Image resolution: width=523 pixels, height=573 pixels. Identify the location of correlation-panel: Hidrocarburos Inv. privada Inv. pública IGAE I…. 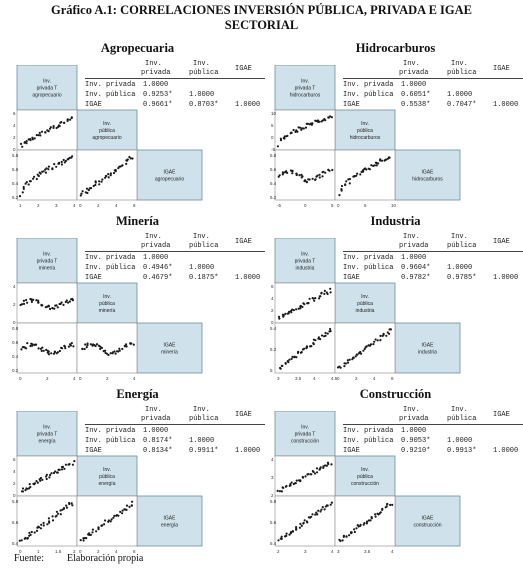
(395, 126).